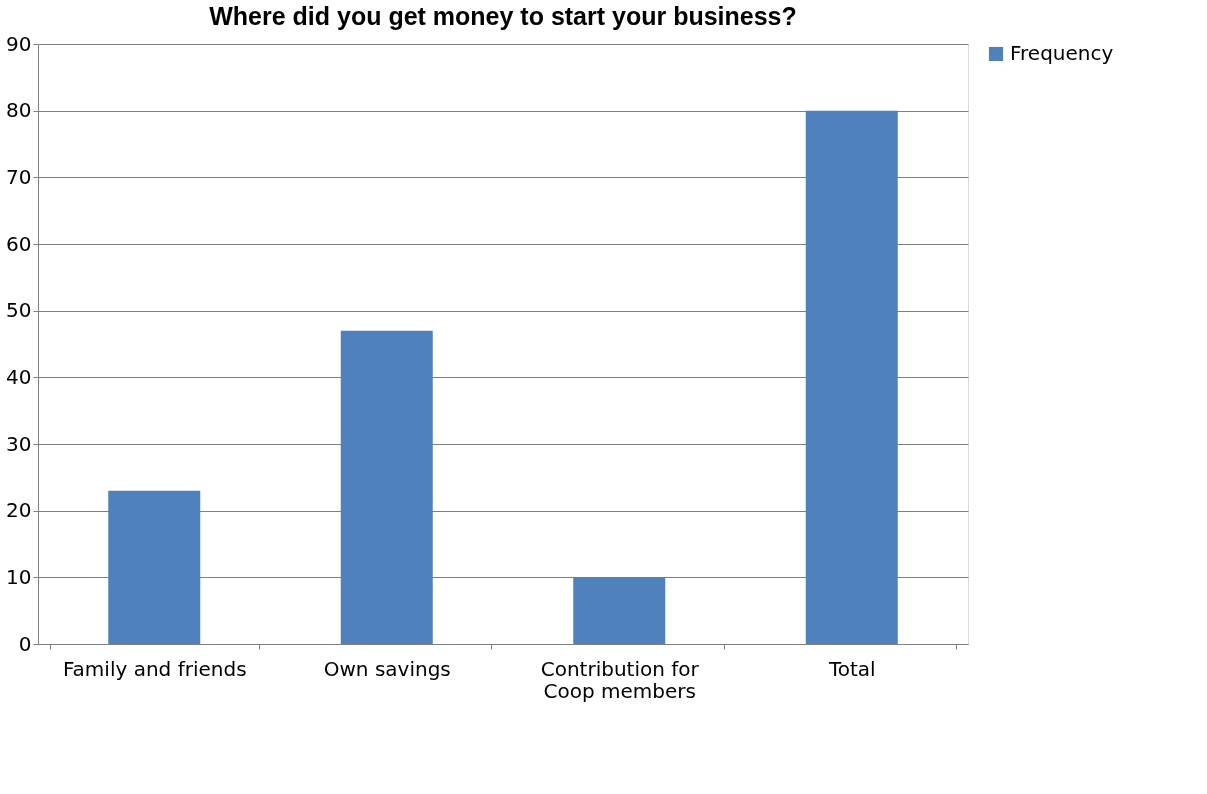 The image size is (1207, 794). Describe the element at coordinates (19, 510) in the screenshot. I see `y-tick-label: 20` at that location.